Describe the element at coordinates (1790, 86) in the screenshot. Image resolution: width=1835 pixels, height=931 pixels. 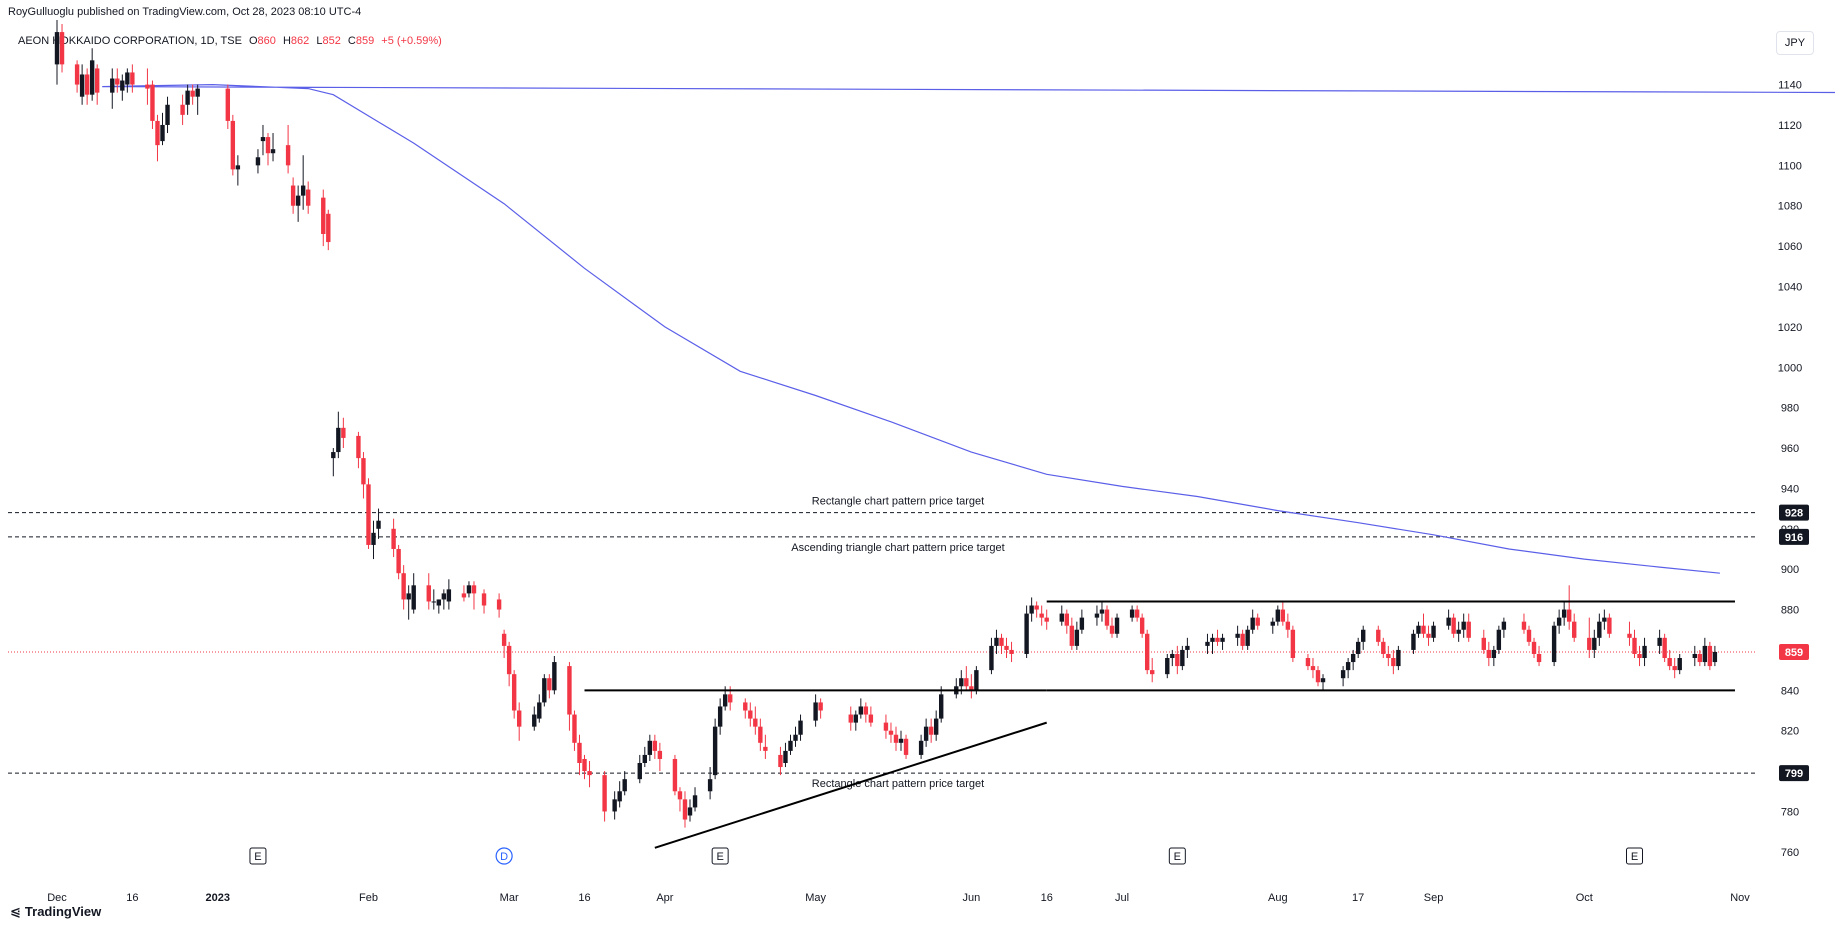
I see `y-tick-label: 1140` at that location.